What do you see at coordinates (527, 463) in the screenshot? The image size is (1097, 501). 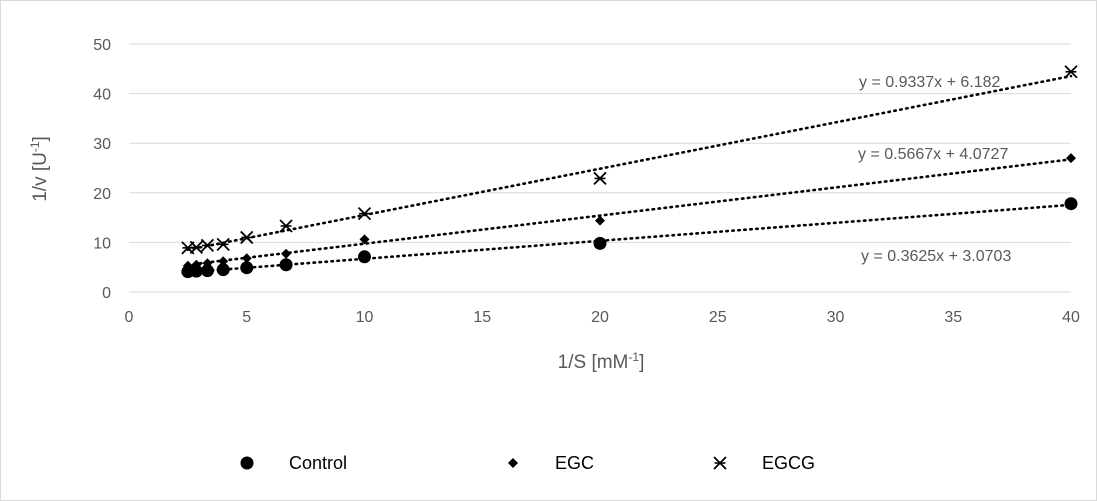 I see `legend: Control EGC EGCG` at bounding box center [527, 463].